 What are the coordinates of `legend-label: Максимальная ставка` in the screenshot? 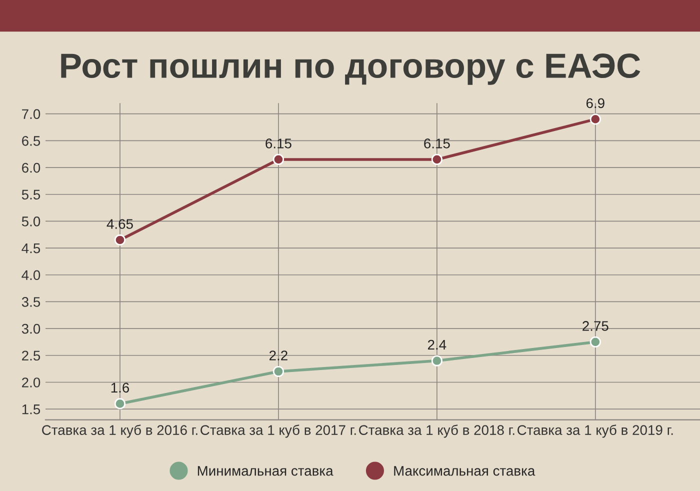 It's located at (465, 471).